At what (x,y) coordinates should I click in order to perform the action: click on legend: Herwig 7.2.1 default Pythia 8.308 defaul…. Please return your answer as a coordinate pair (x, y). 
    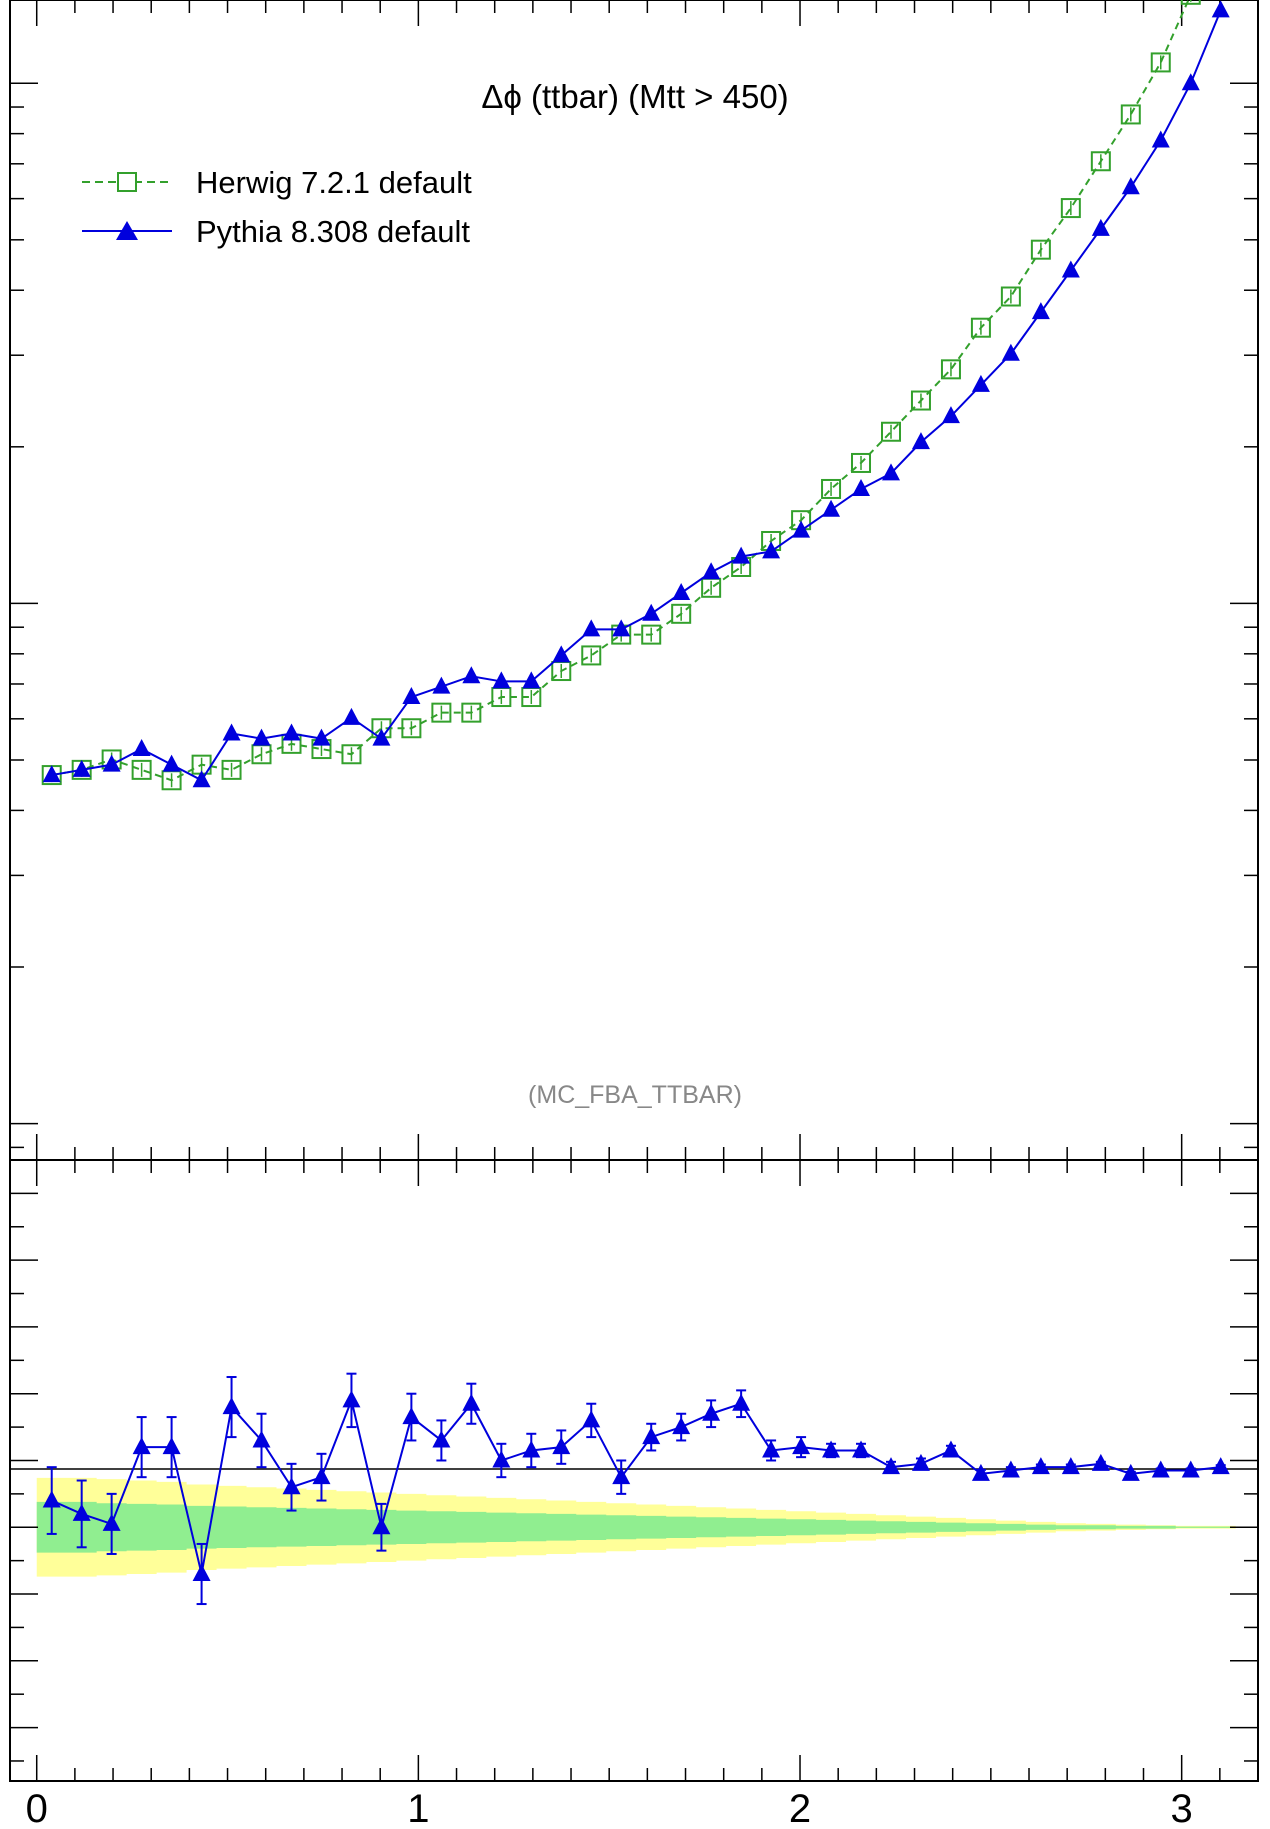
    Looking at the image, I should click on (277, 207).